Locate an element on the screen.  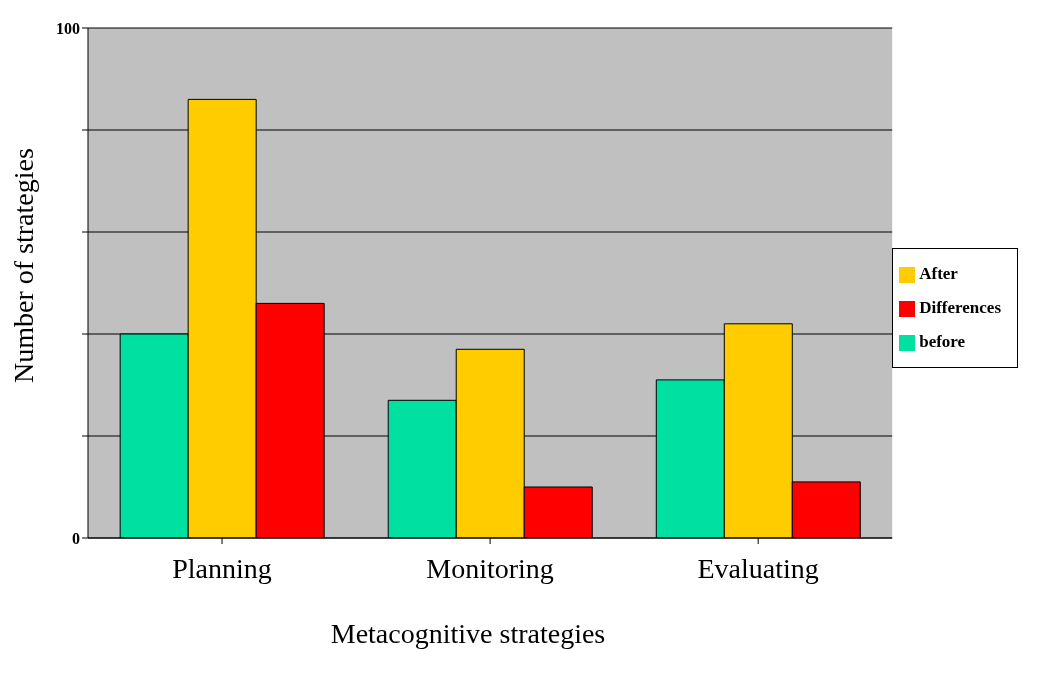
y-tick-label: 0 is located at coordinates (76, 538).